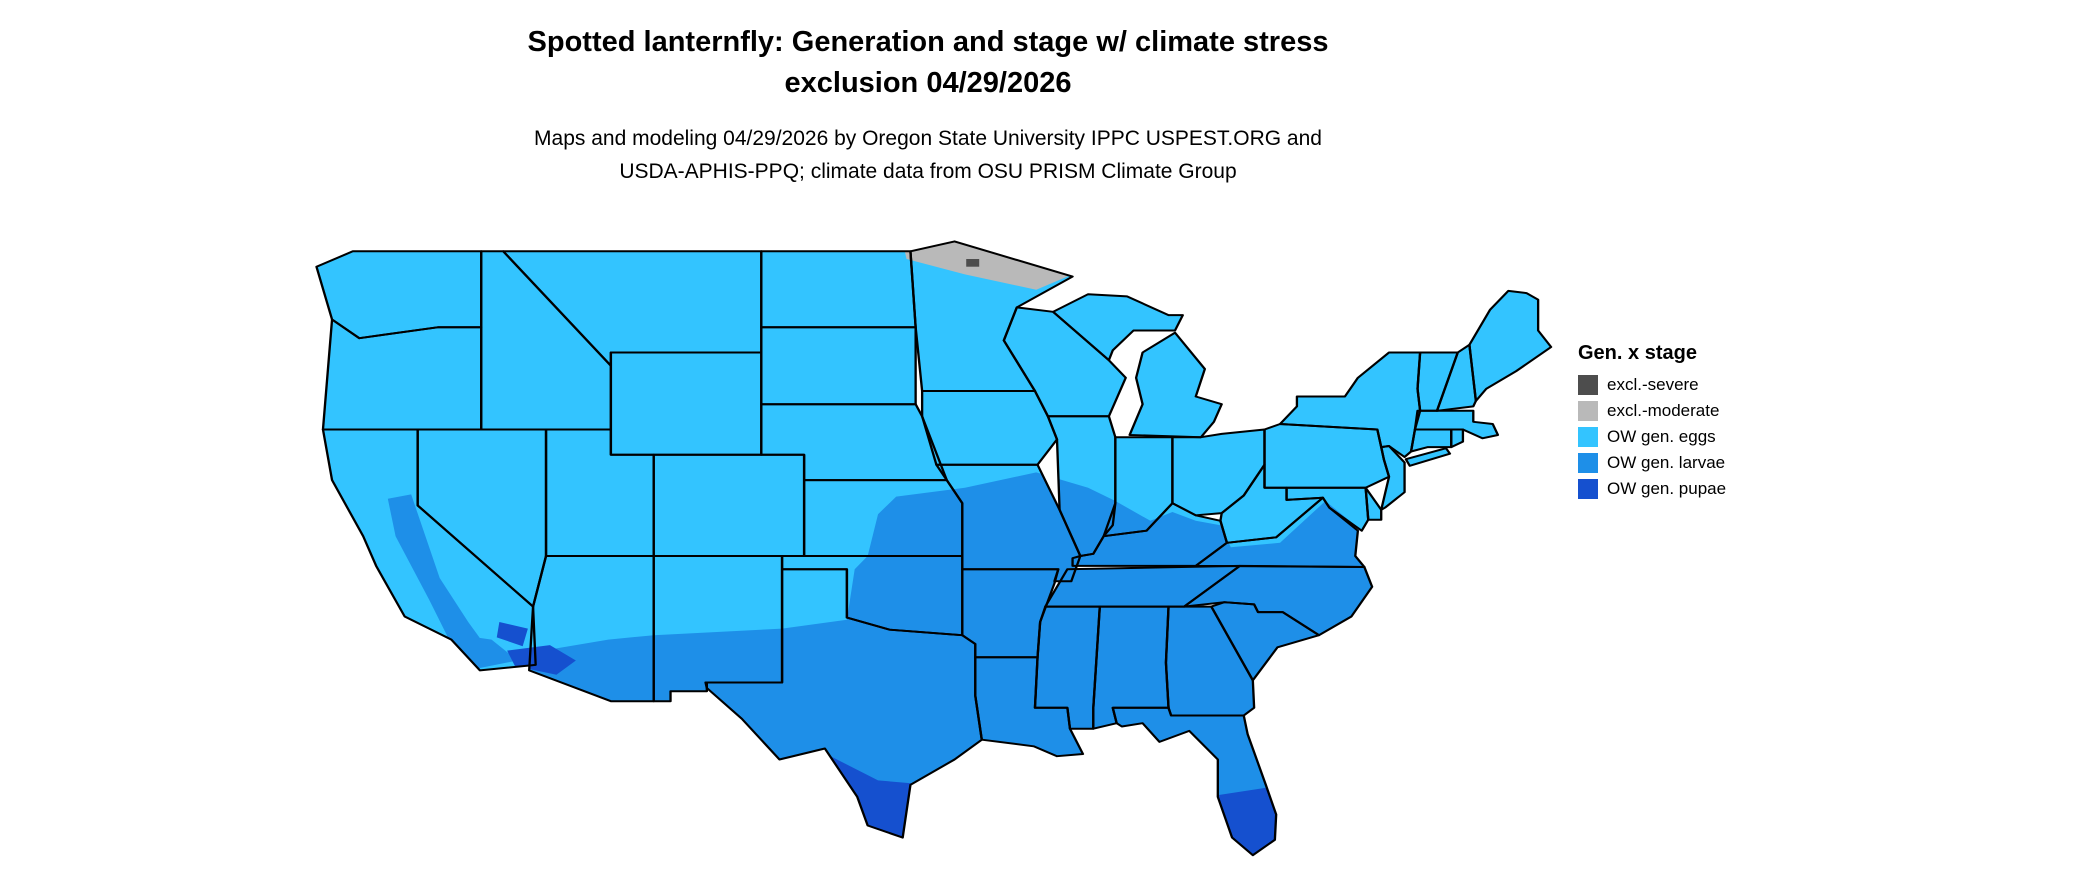 This screenshot has width=2100, height=892. What do you see at coordinates (1667, 488) in the screenshot?
I see `legend-label: OW gen. pupae` at bounding box center [1667, 488].